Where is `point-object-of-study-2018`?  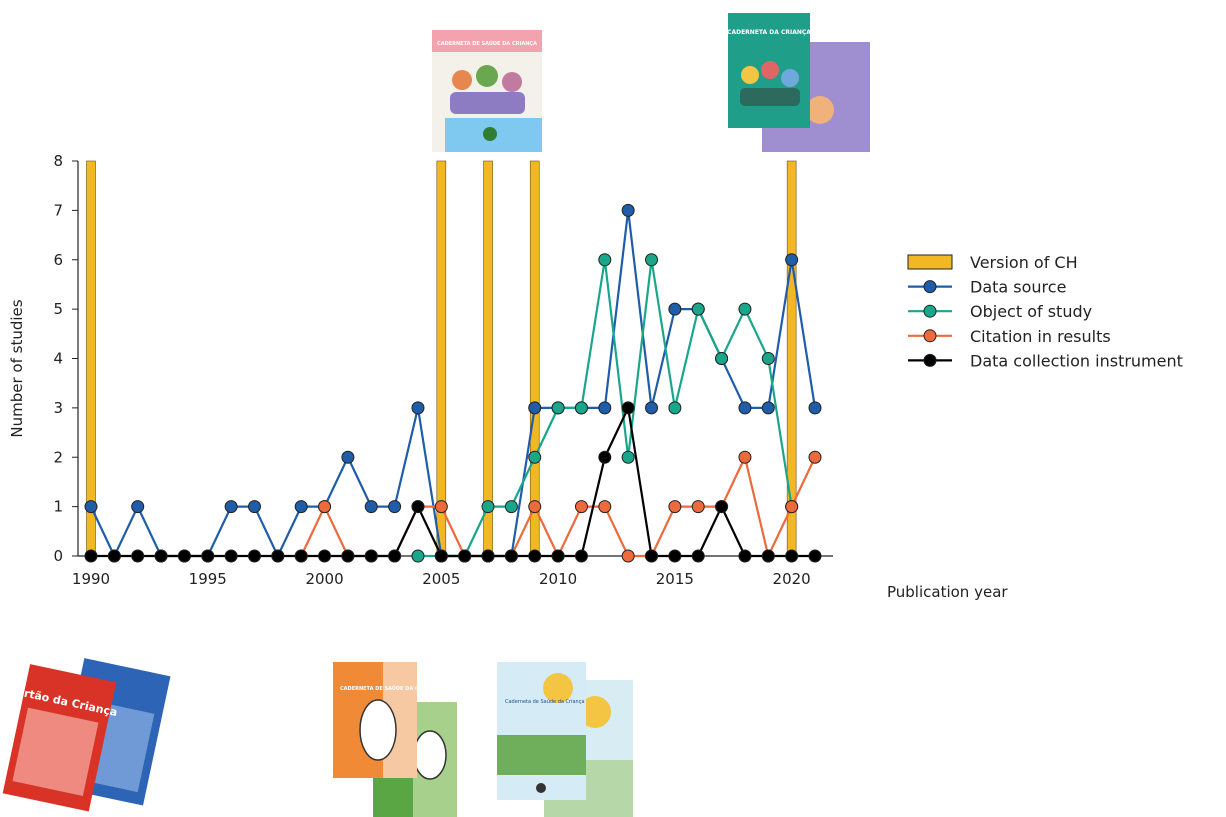 point-object-of-study-2018 is located at coordinates (745, 309).